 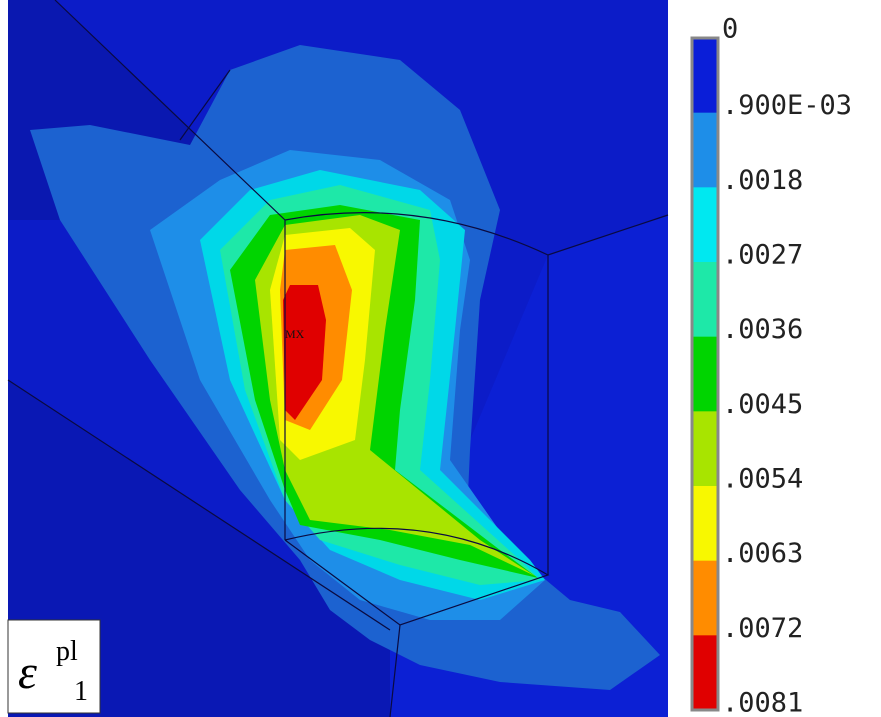 I want to click on colorbar-label: .0072, so click(x=762, y=628).